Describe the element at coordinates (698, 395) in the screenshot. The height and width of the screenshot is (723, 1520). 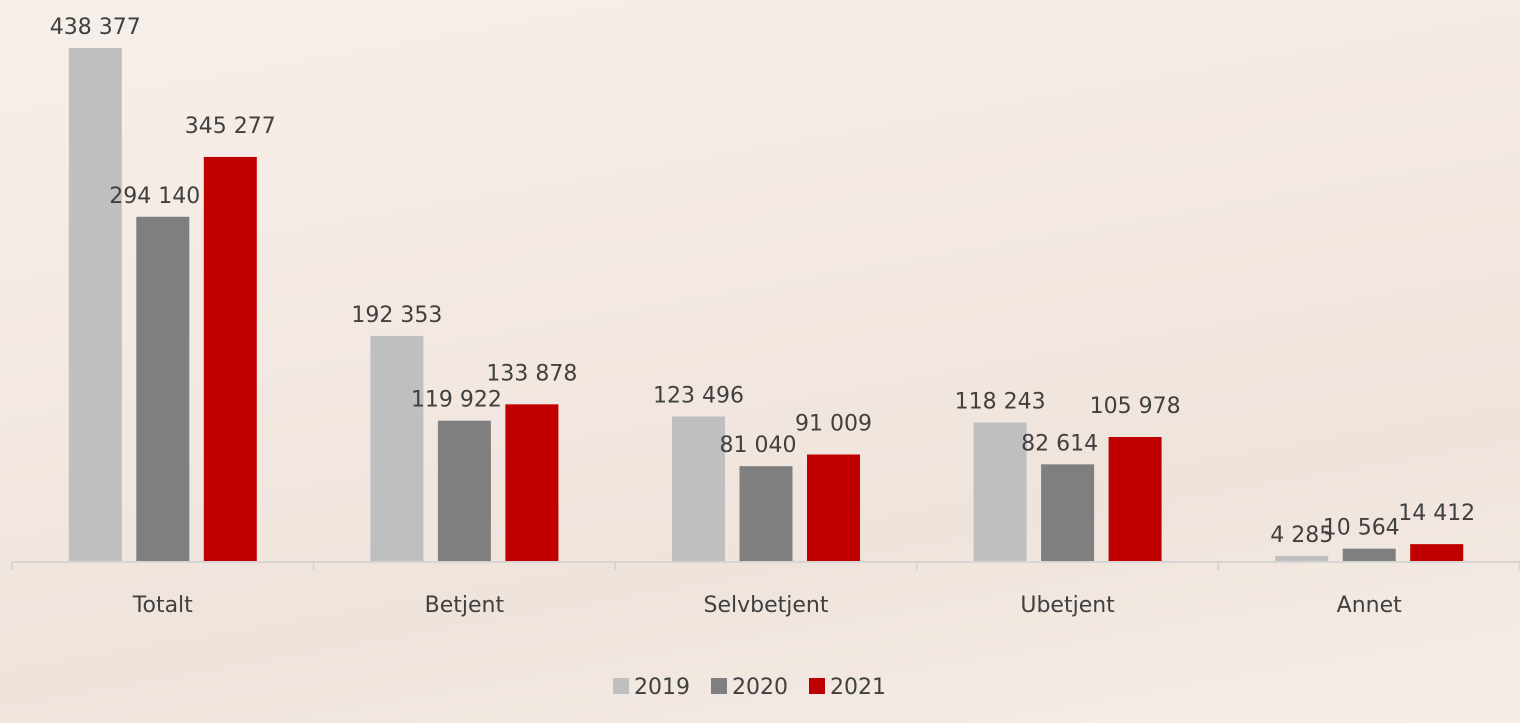
I see `data-label: 123 496` at that location.